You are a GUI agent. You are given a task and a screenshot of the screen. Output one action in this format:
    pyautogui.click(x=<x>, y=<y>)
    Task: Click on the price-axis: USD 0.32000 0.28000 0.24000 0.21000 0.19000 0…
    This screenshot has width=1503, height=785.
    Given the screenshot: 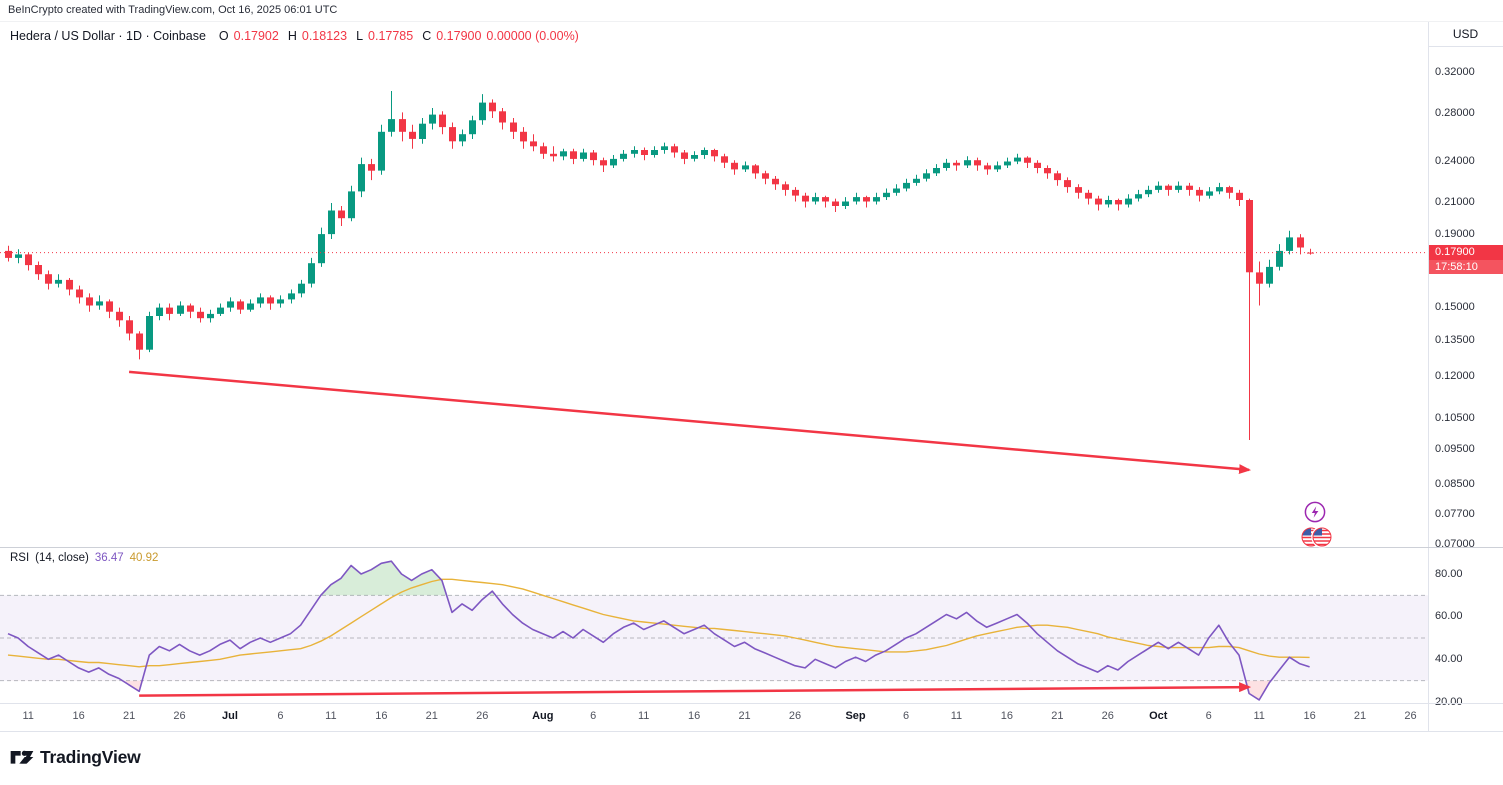 What is the action you would take?
    pyautogui.click(x=1465, y=376)
    